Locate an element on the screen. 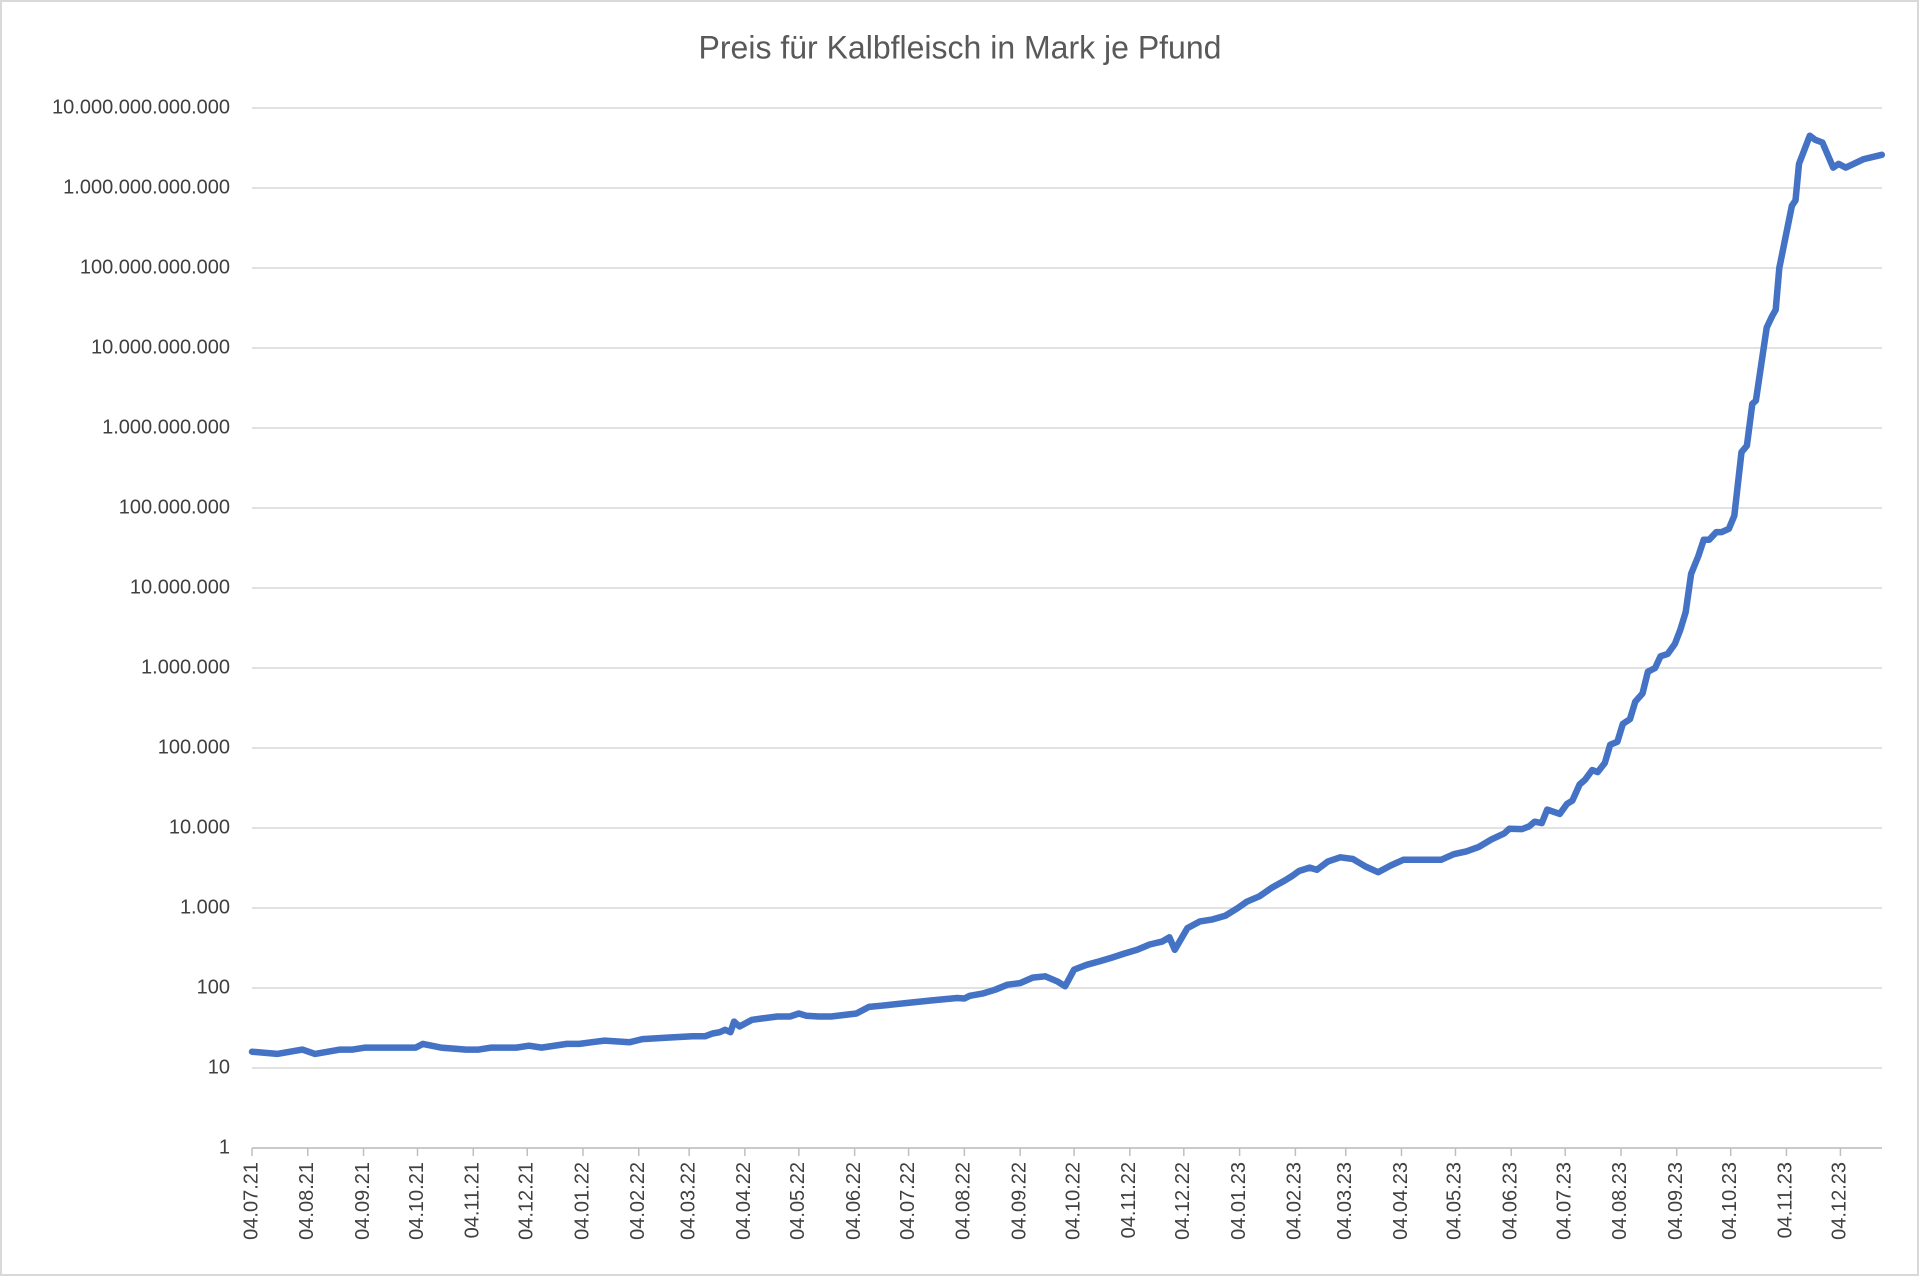  x-tick-label: 04.10.23 is located at coordinates (1730, 1201).